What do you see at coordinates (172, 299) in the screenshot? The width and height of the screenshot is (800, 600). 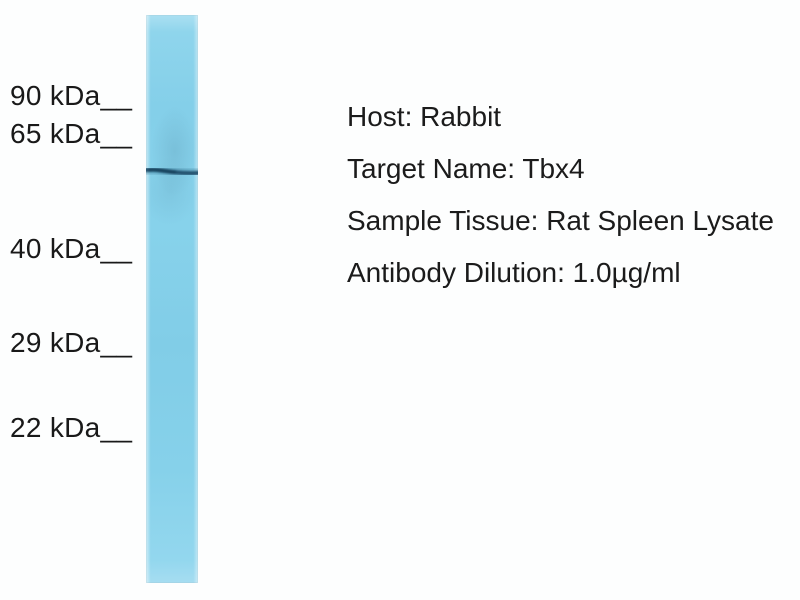 I see `blot-lane` at bounding box center [172, 299].